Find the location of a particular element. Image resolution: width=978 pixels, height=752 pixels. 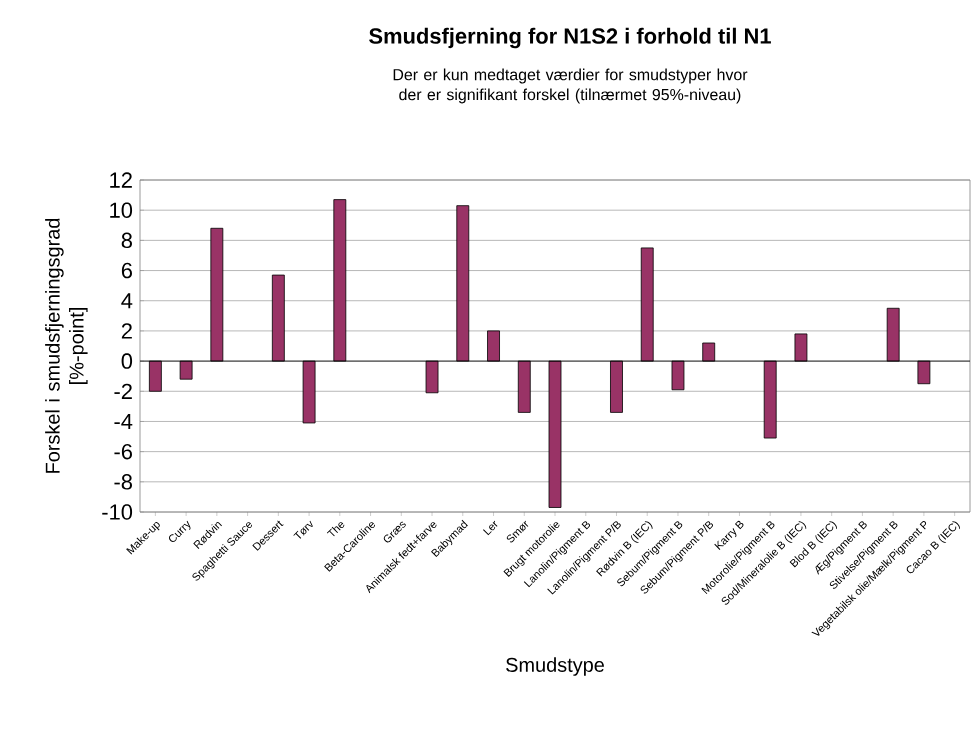

y-axis-title: Forskel i smudsfjerningsgrad [%-point] is located at coordinates (66, 345).